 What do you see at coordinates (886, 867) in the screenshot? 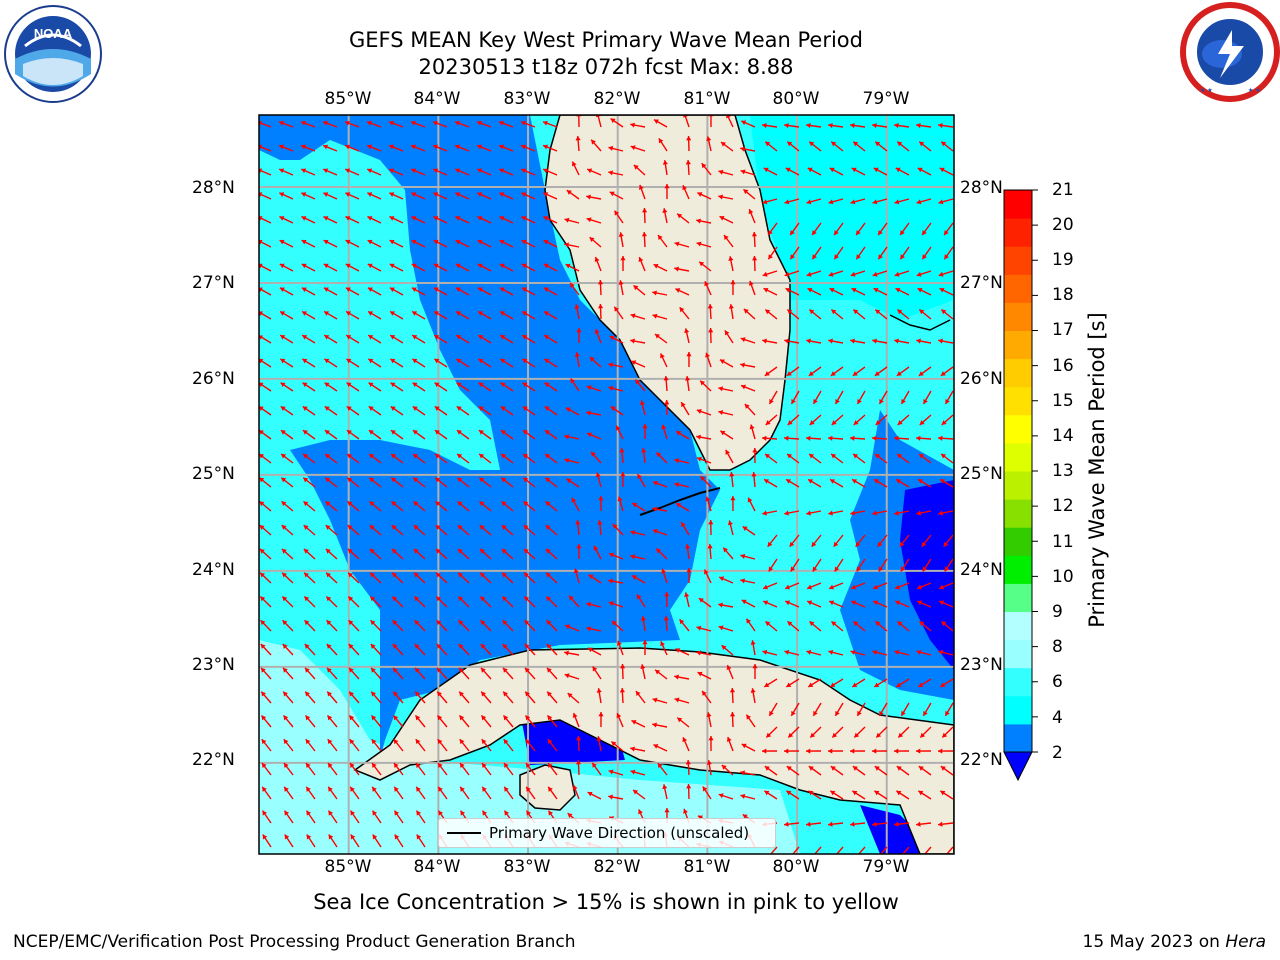
I see `lon-label-bottom: 79°W` at bounding box center [886, 867].